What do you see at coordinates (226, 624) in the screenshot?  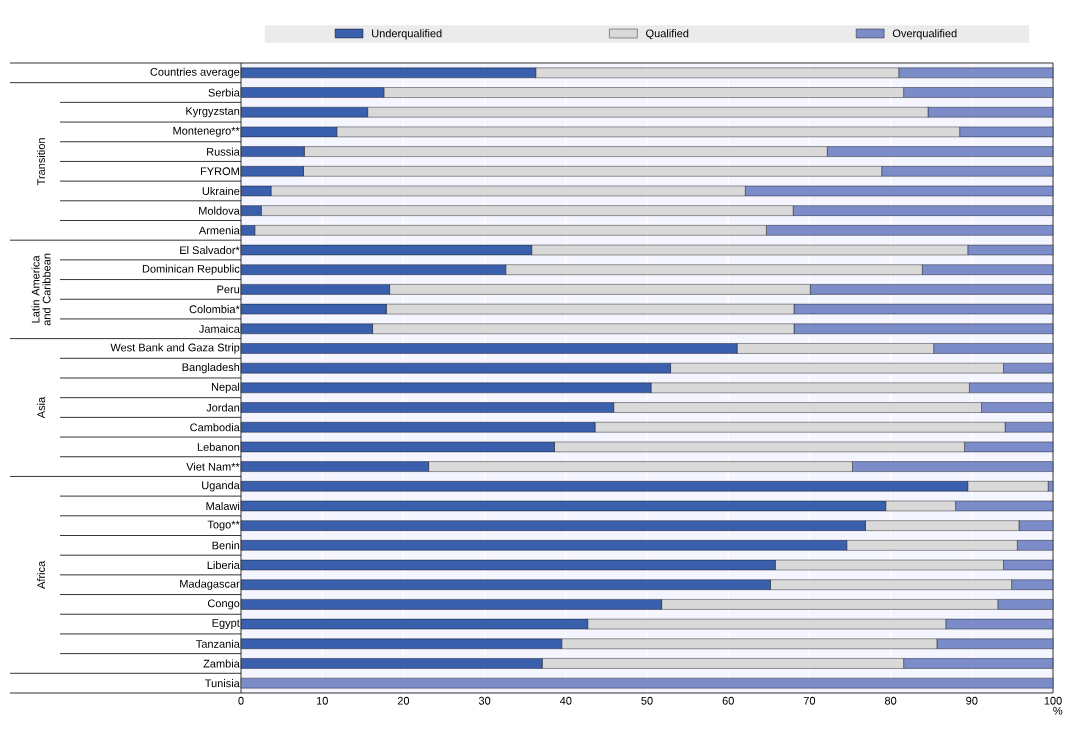 I see `y-tick-label: Egypt` at bounding box center [226, 624].